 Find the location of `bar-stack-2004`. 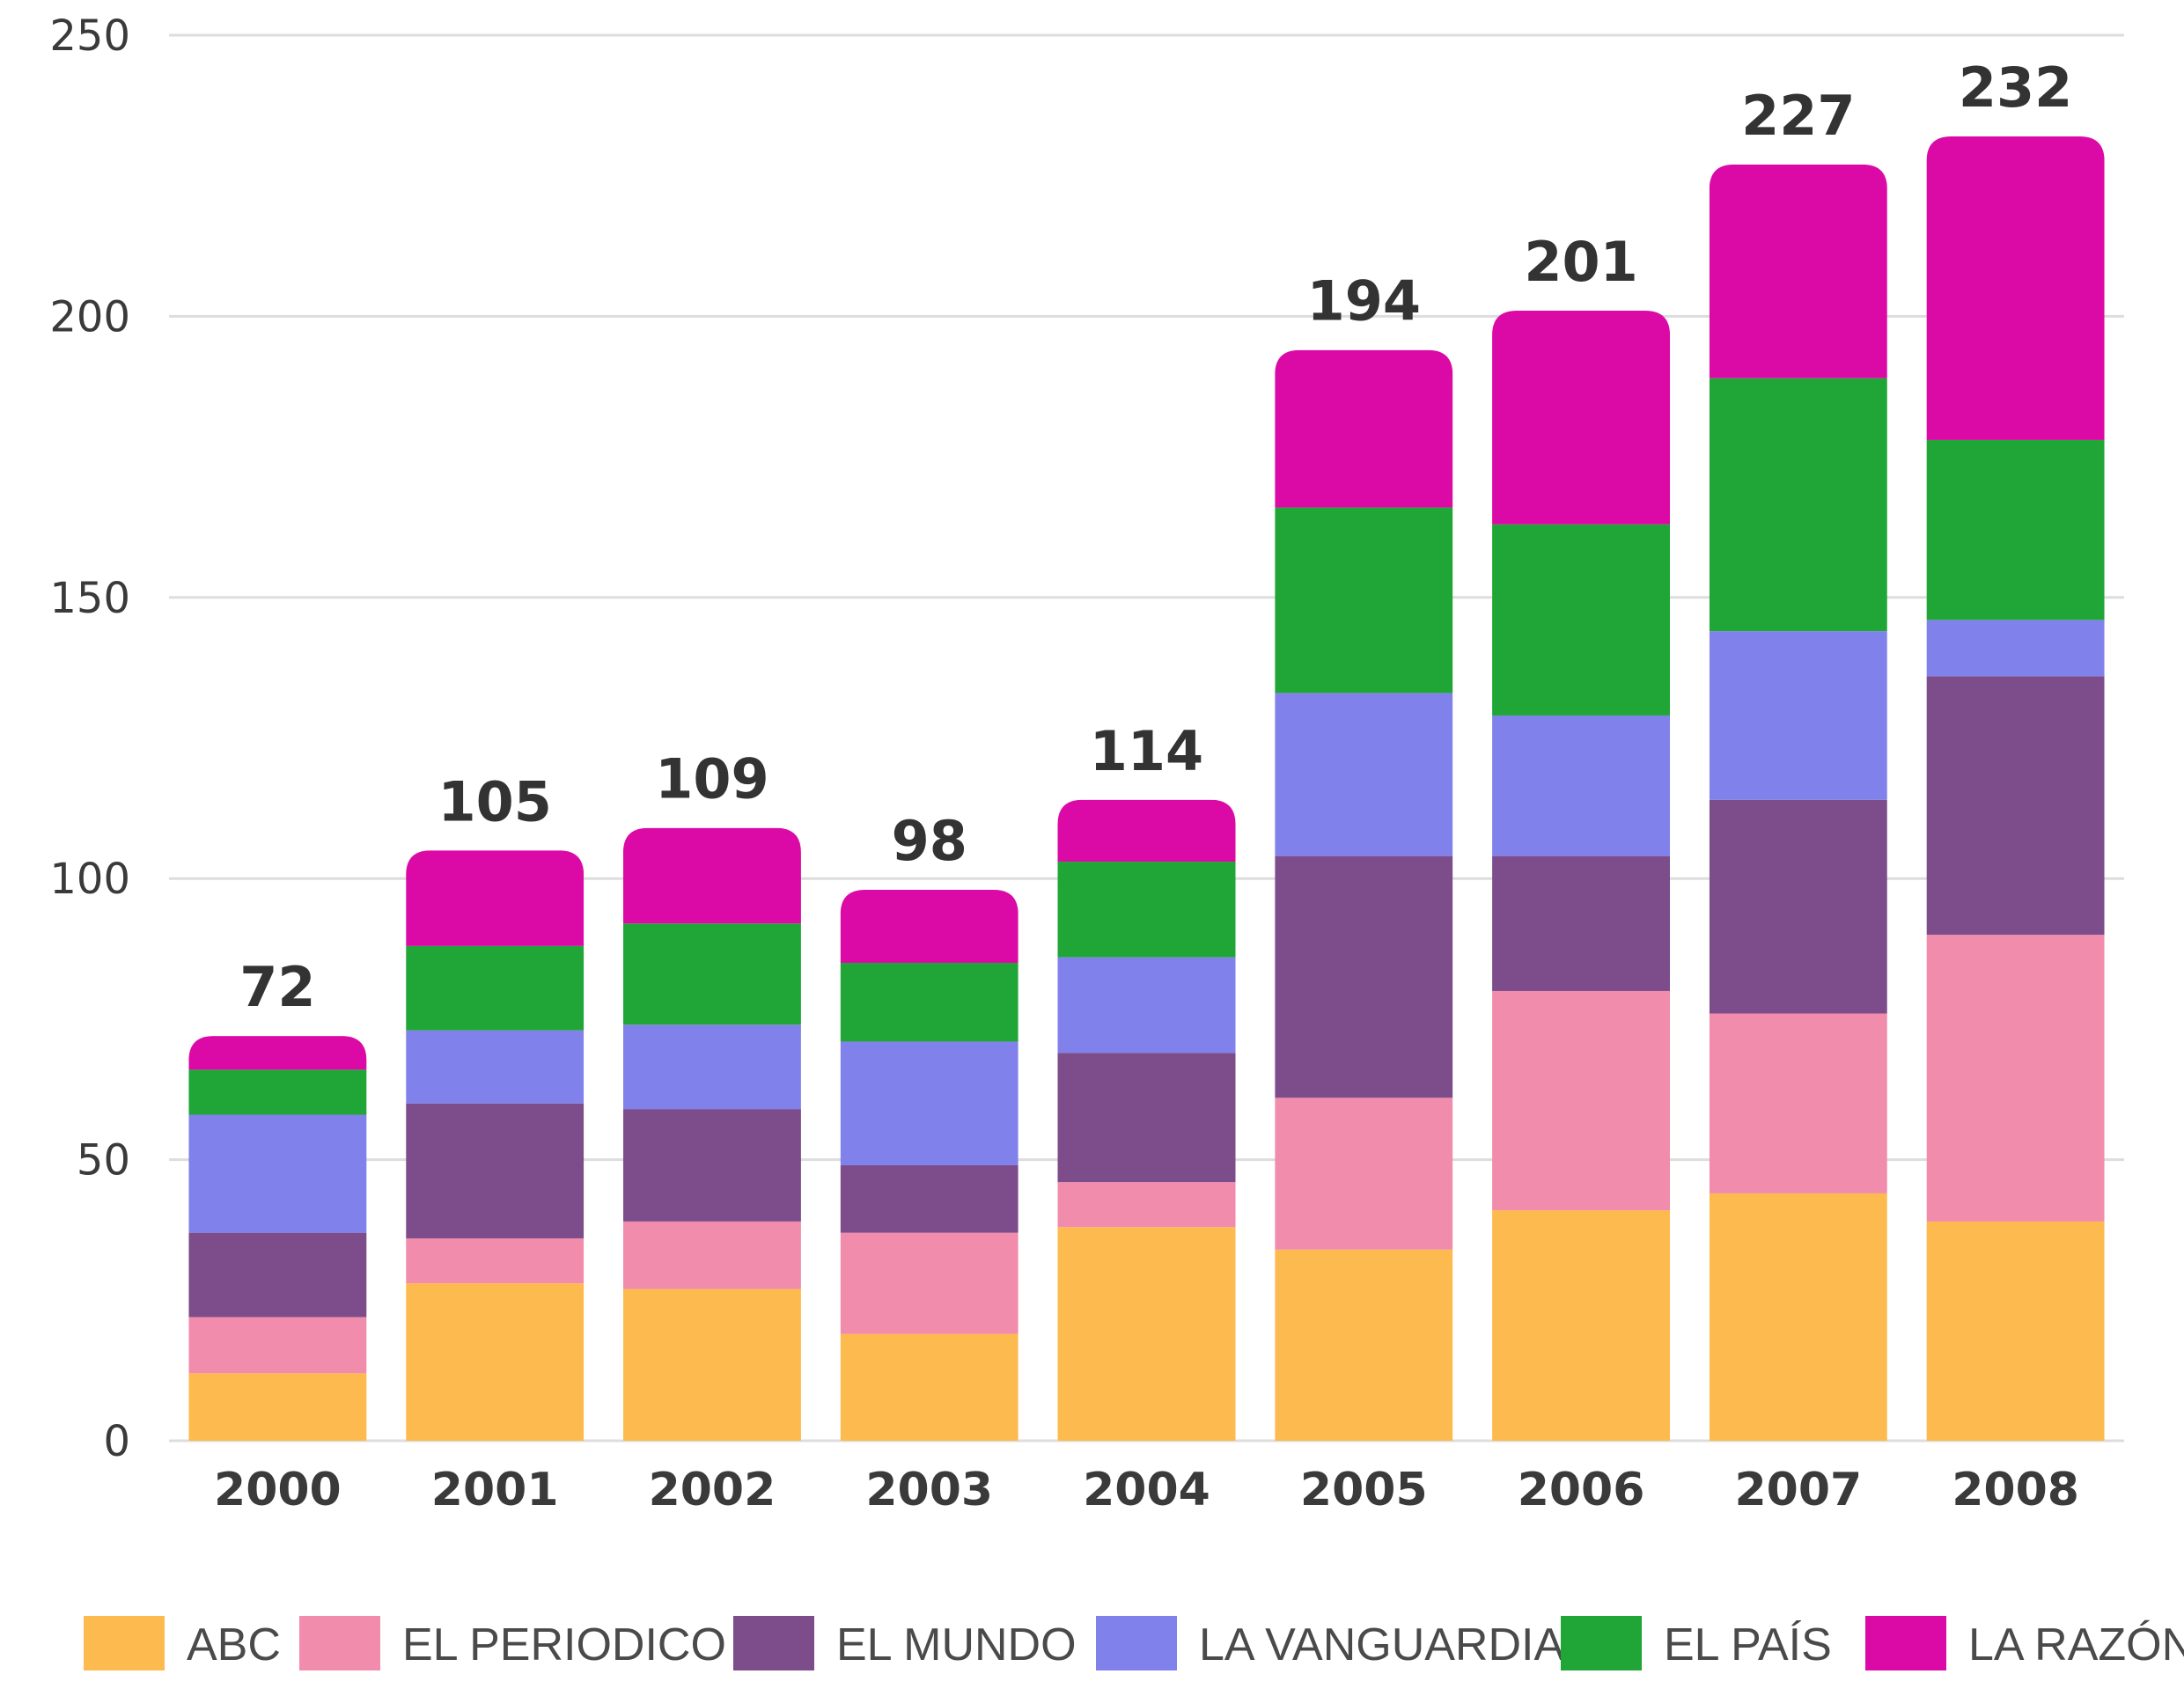

bar-stack-2004 is located at coordinates (1146, 1120).